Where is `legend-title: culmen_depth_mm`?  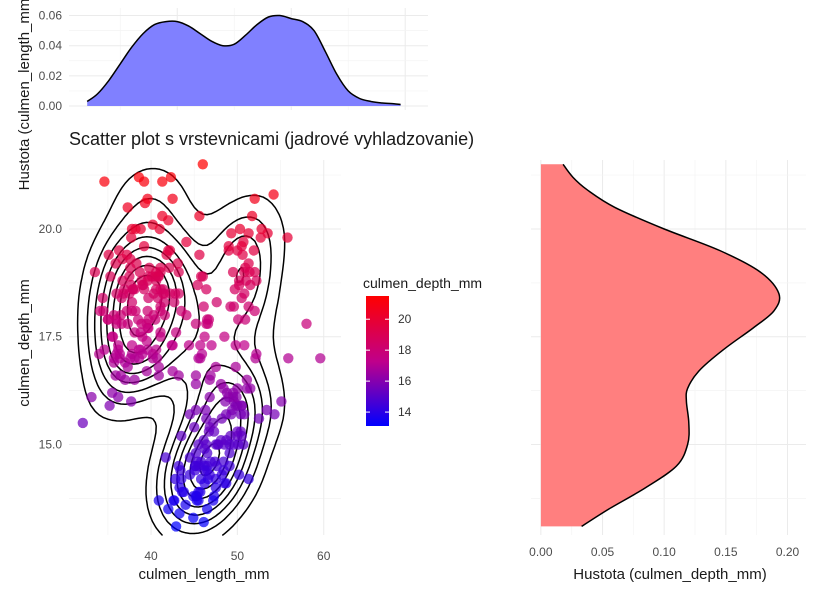
legend-title: culmen_depth_mm is located at coordinates (422, 283).